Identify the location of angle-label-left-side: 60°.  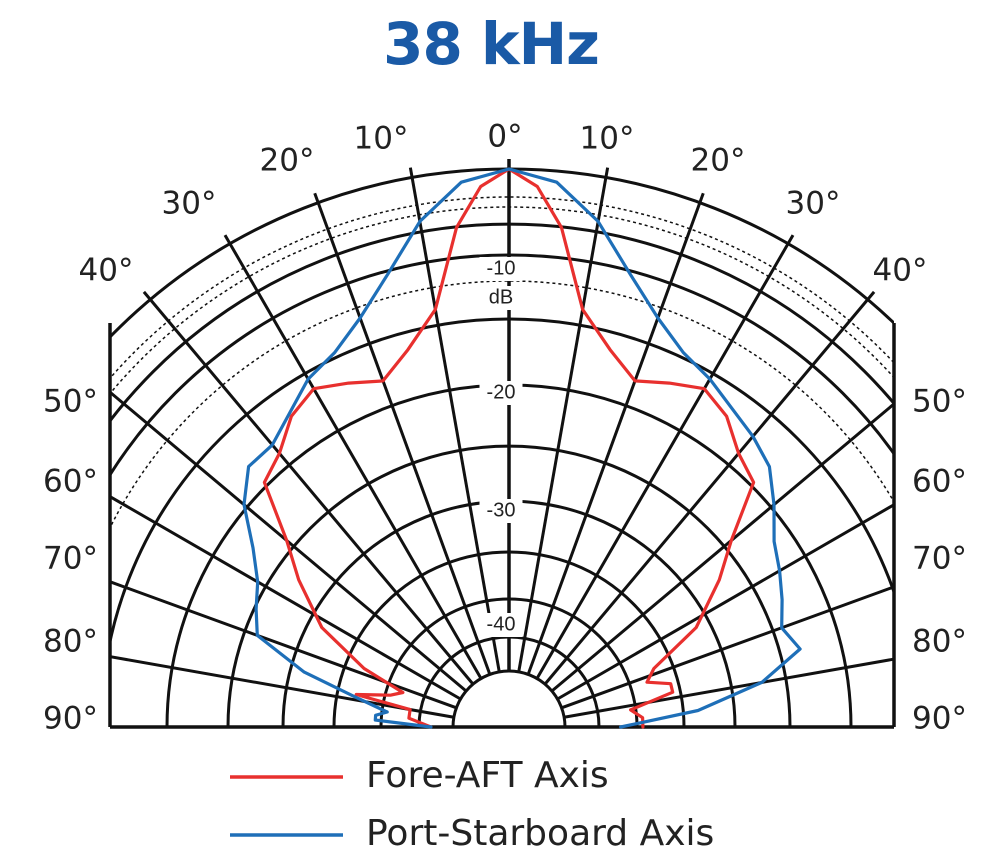
(70, 482).